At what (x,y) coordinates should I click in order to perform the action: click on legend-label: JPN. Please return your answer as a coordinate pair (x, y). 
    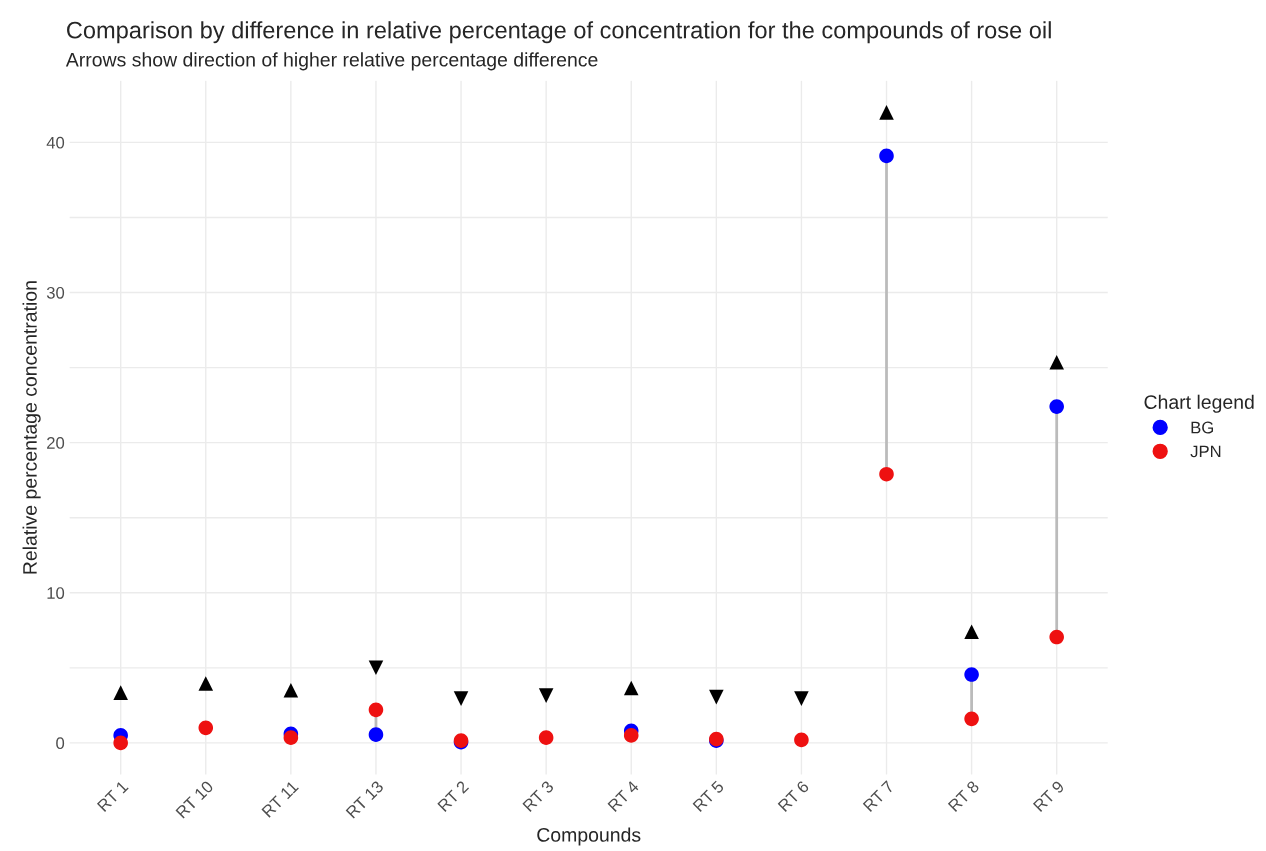
    Looking at the image, I should click on (1205, 451).